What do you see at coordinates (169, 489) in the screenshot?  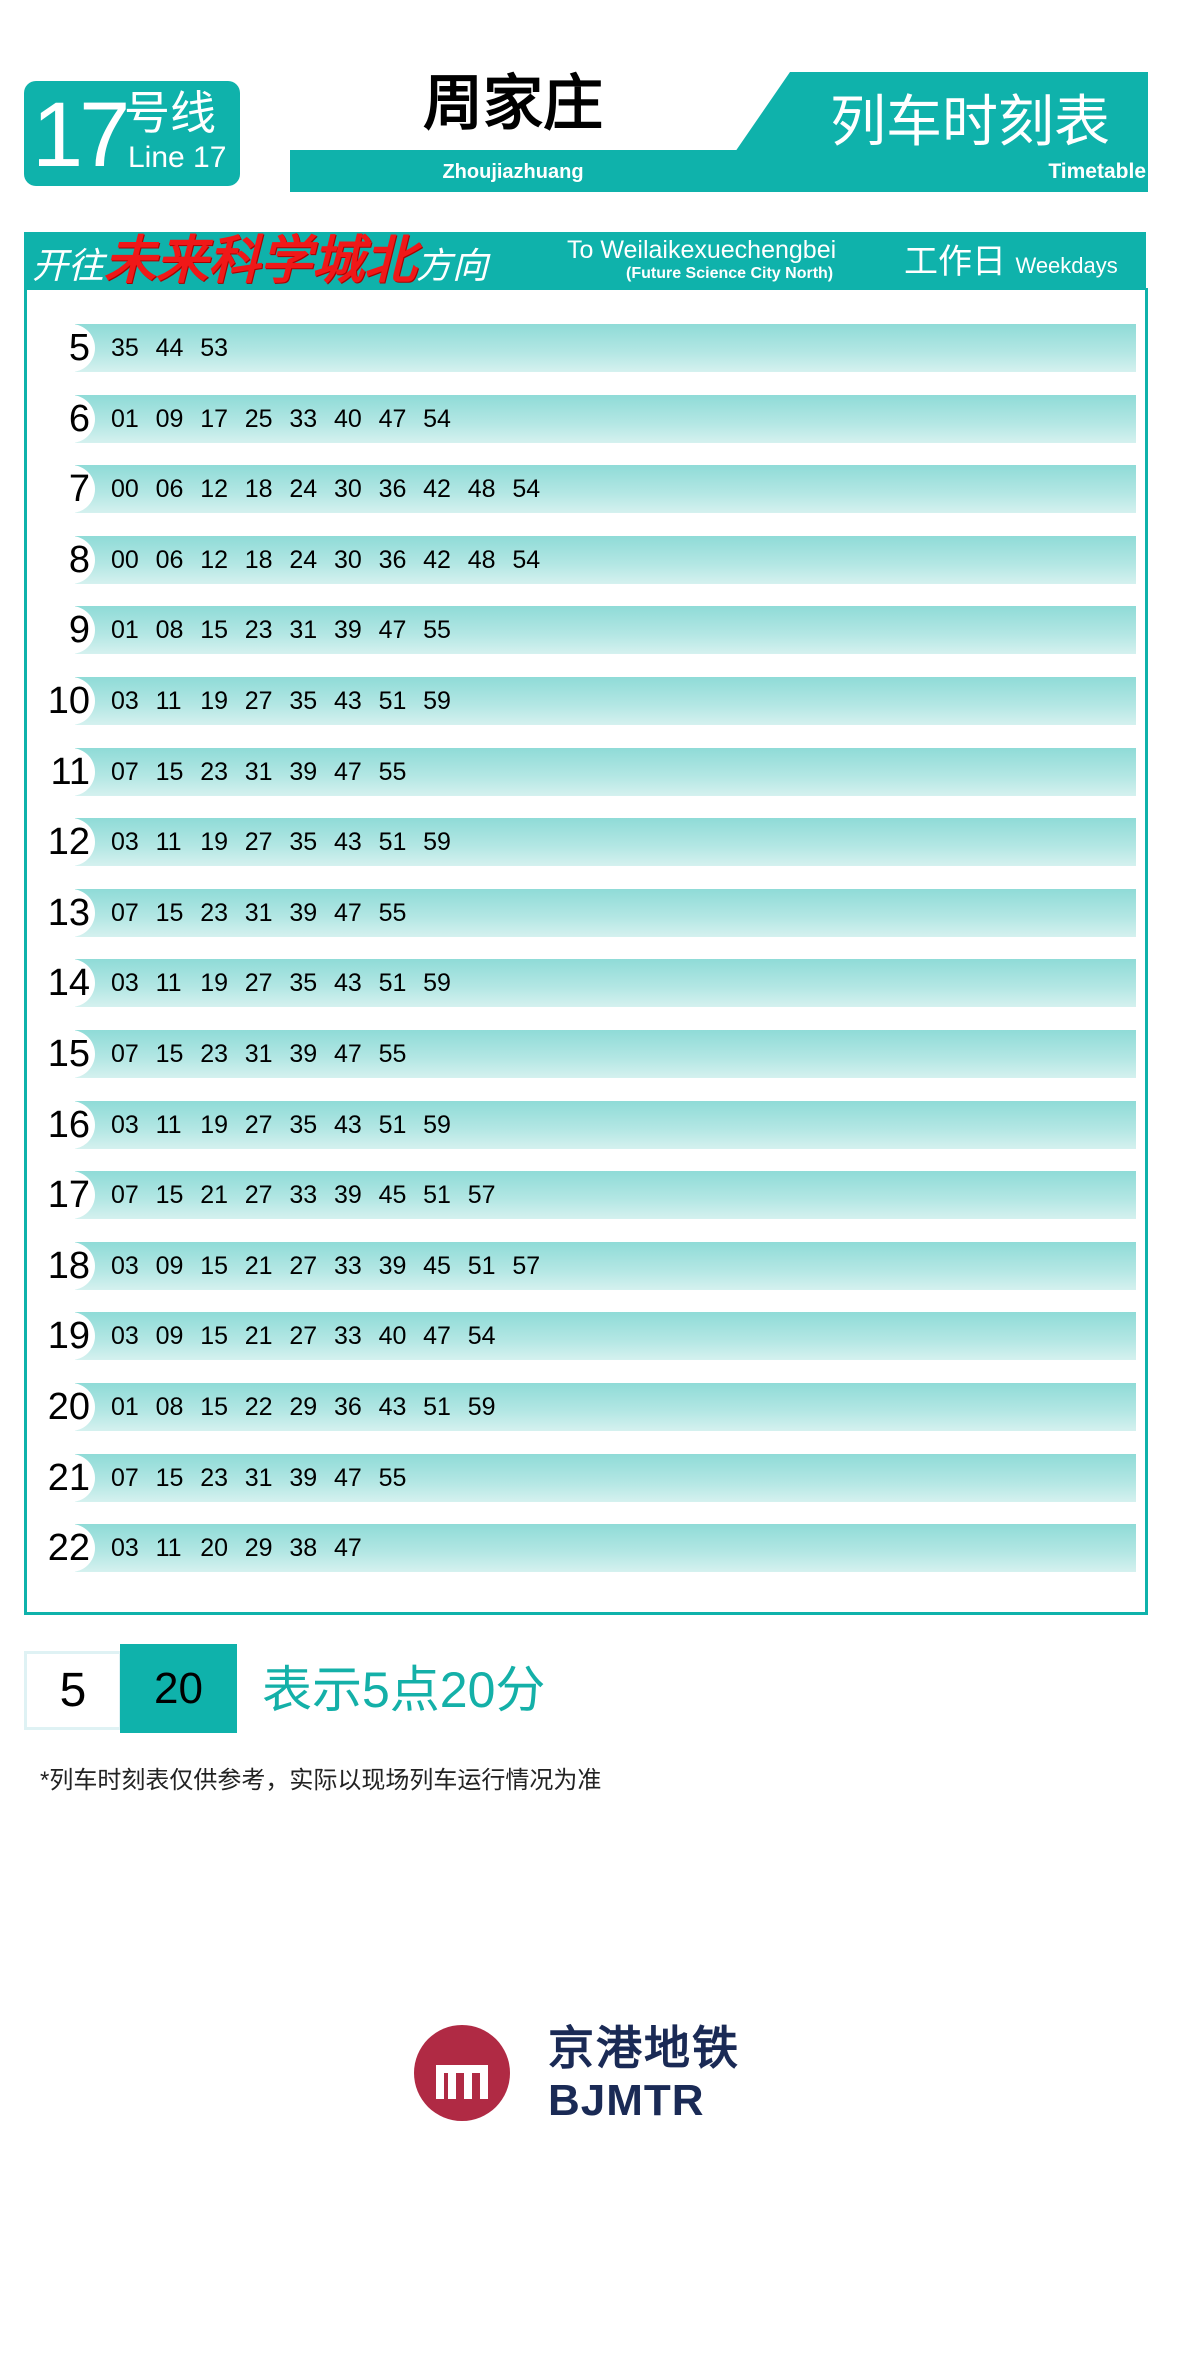 I see `minute-value: 06` at bounding box center [169, 489].